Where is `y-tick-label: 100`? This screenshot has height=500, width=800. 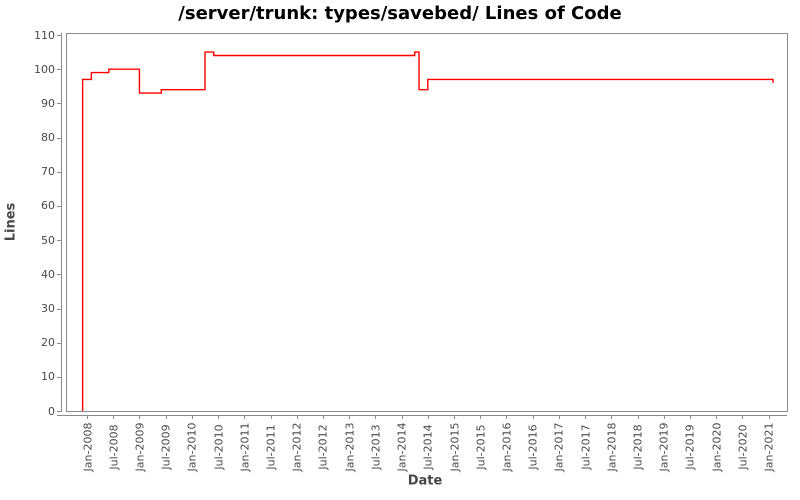
y-tick-label: 100 is located at coordinates (44, 69).